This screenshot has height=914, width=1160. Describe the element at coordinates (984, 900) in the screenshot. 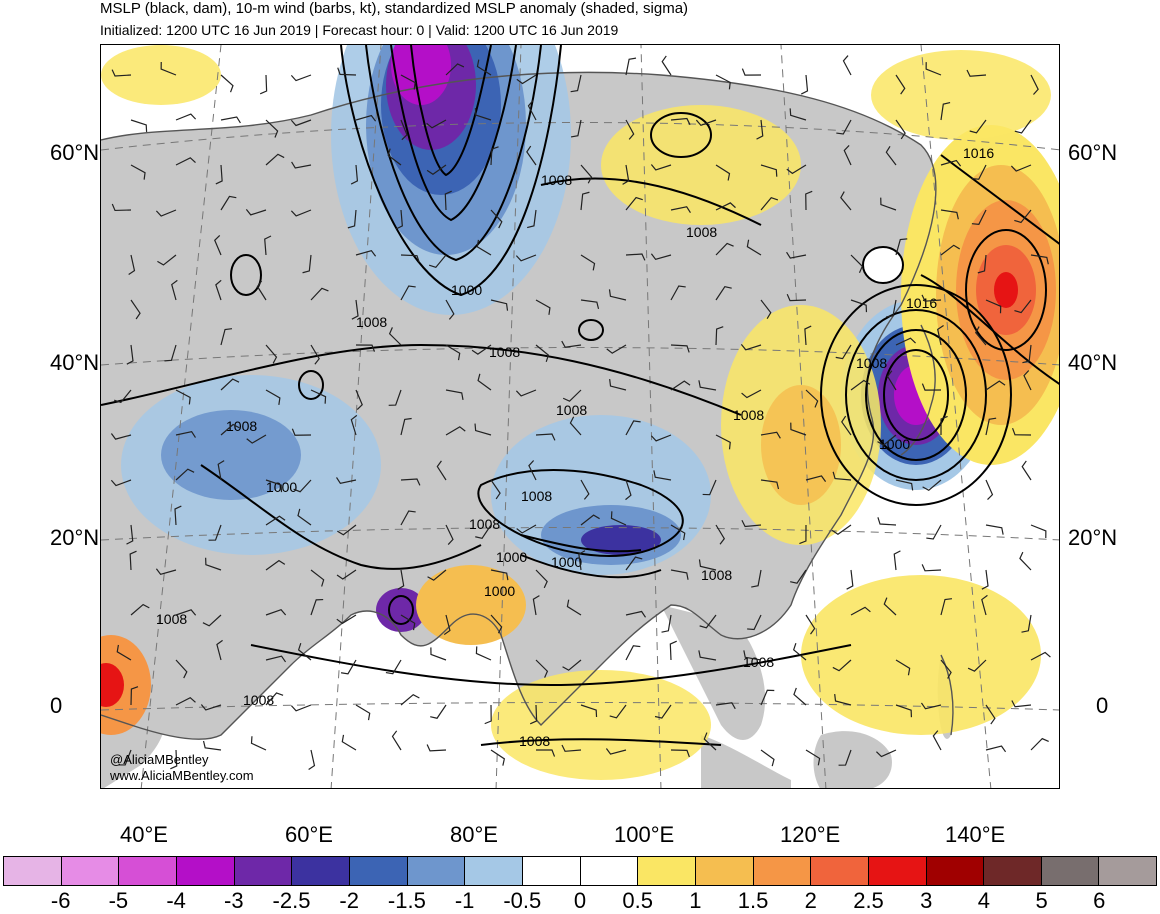

I see `colorbar-label: 4` at that location.